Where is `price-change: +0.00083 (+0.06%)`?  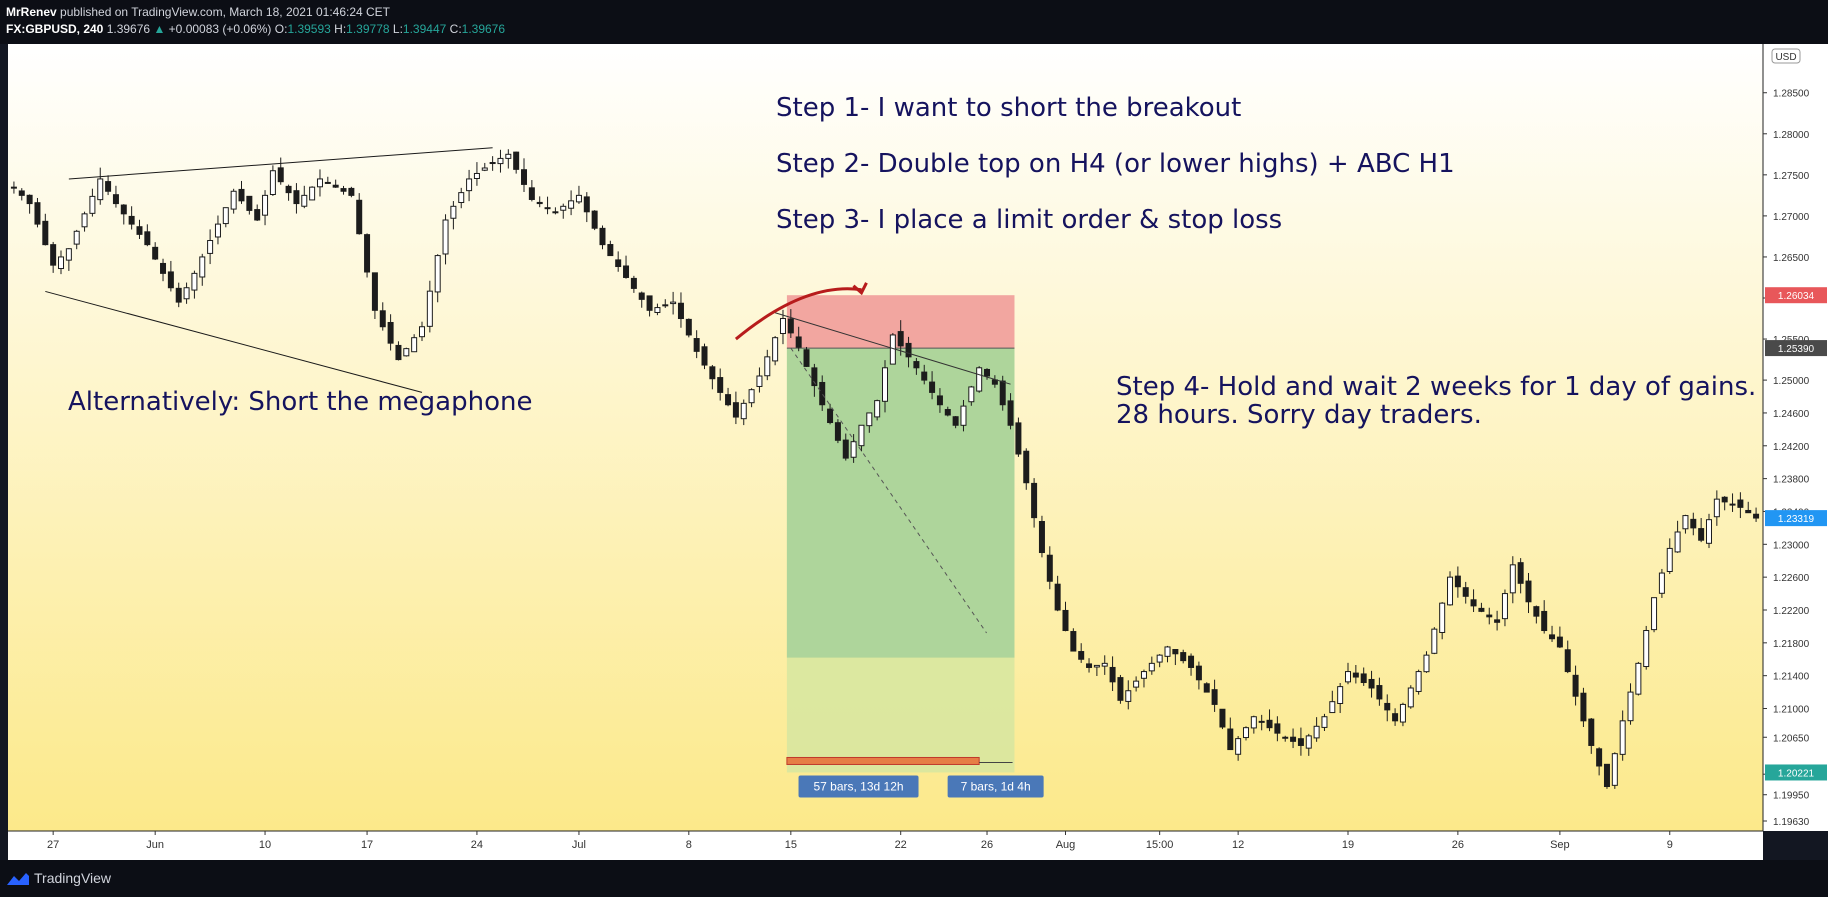
price-change: +0.00083 (+0.06%) is located at coordinates (220, 29).